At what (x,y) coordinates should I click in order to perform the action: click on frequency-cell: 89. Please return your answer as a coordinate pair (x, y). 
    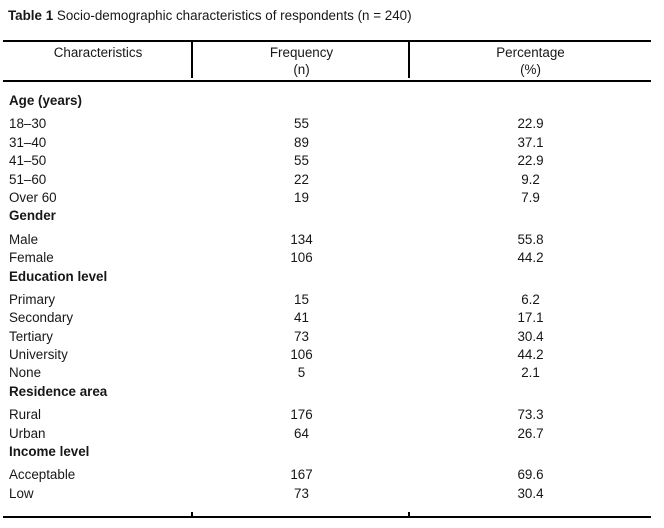
    Looking at the image, I should click on (301, 142).